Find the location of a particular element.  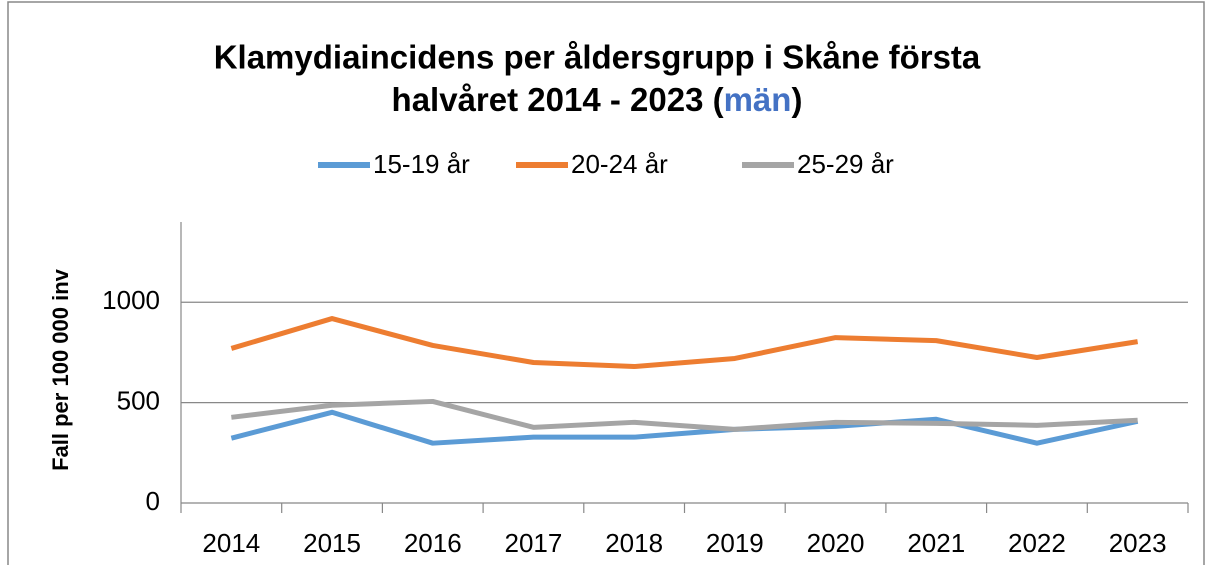

x-tick-label: 2014 is located at coordinates (231, 543).